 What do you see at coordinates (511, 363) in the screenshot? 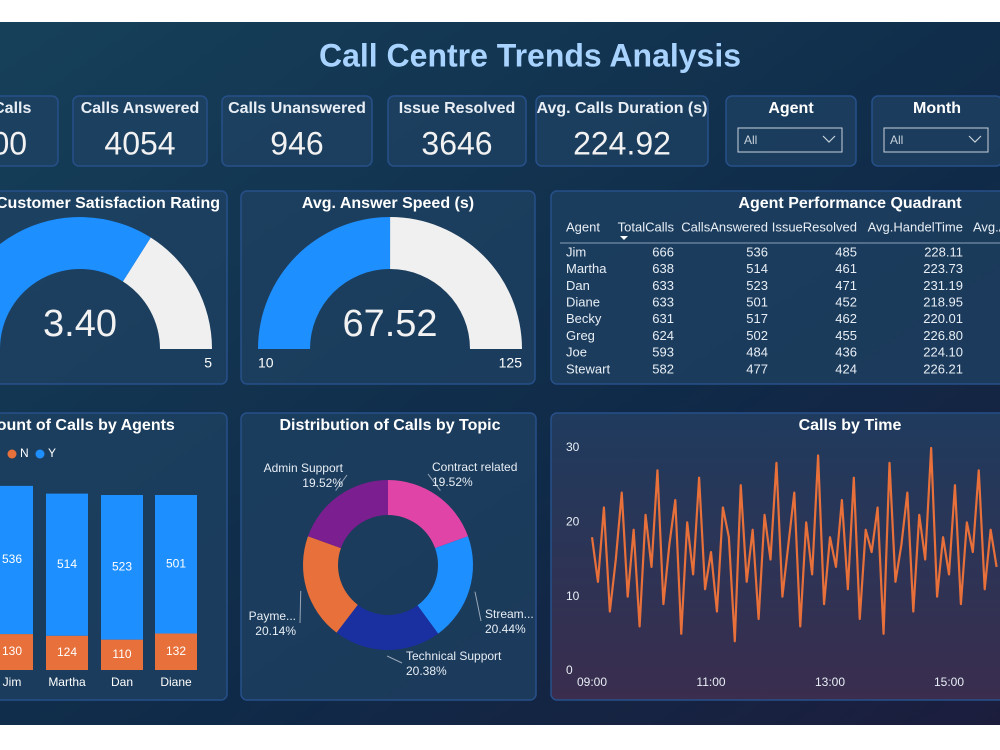
I see `gauge-max: 125` at bounding box center [511, 363].